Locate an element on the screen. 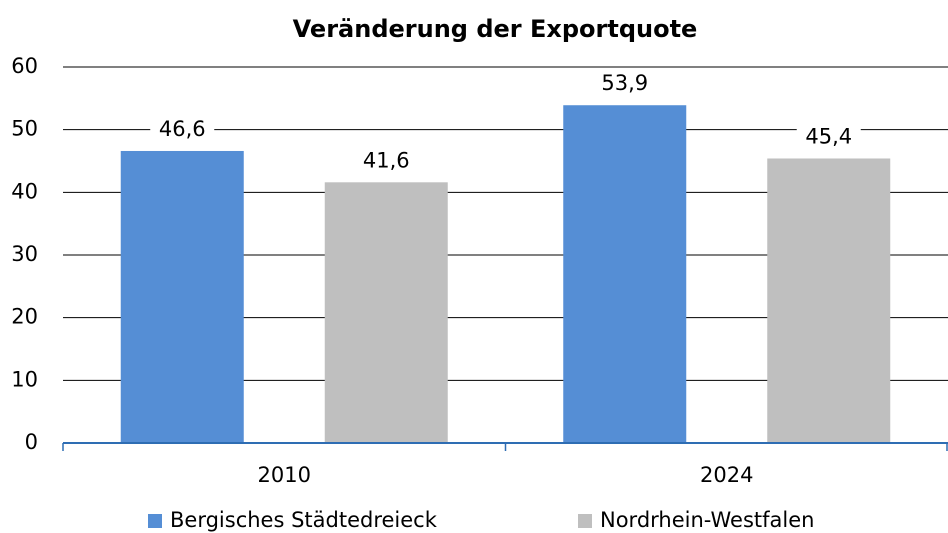 This screenshot has height=533, width=948. y-tick-label: 10 is located at coordinates (24, 379).